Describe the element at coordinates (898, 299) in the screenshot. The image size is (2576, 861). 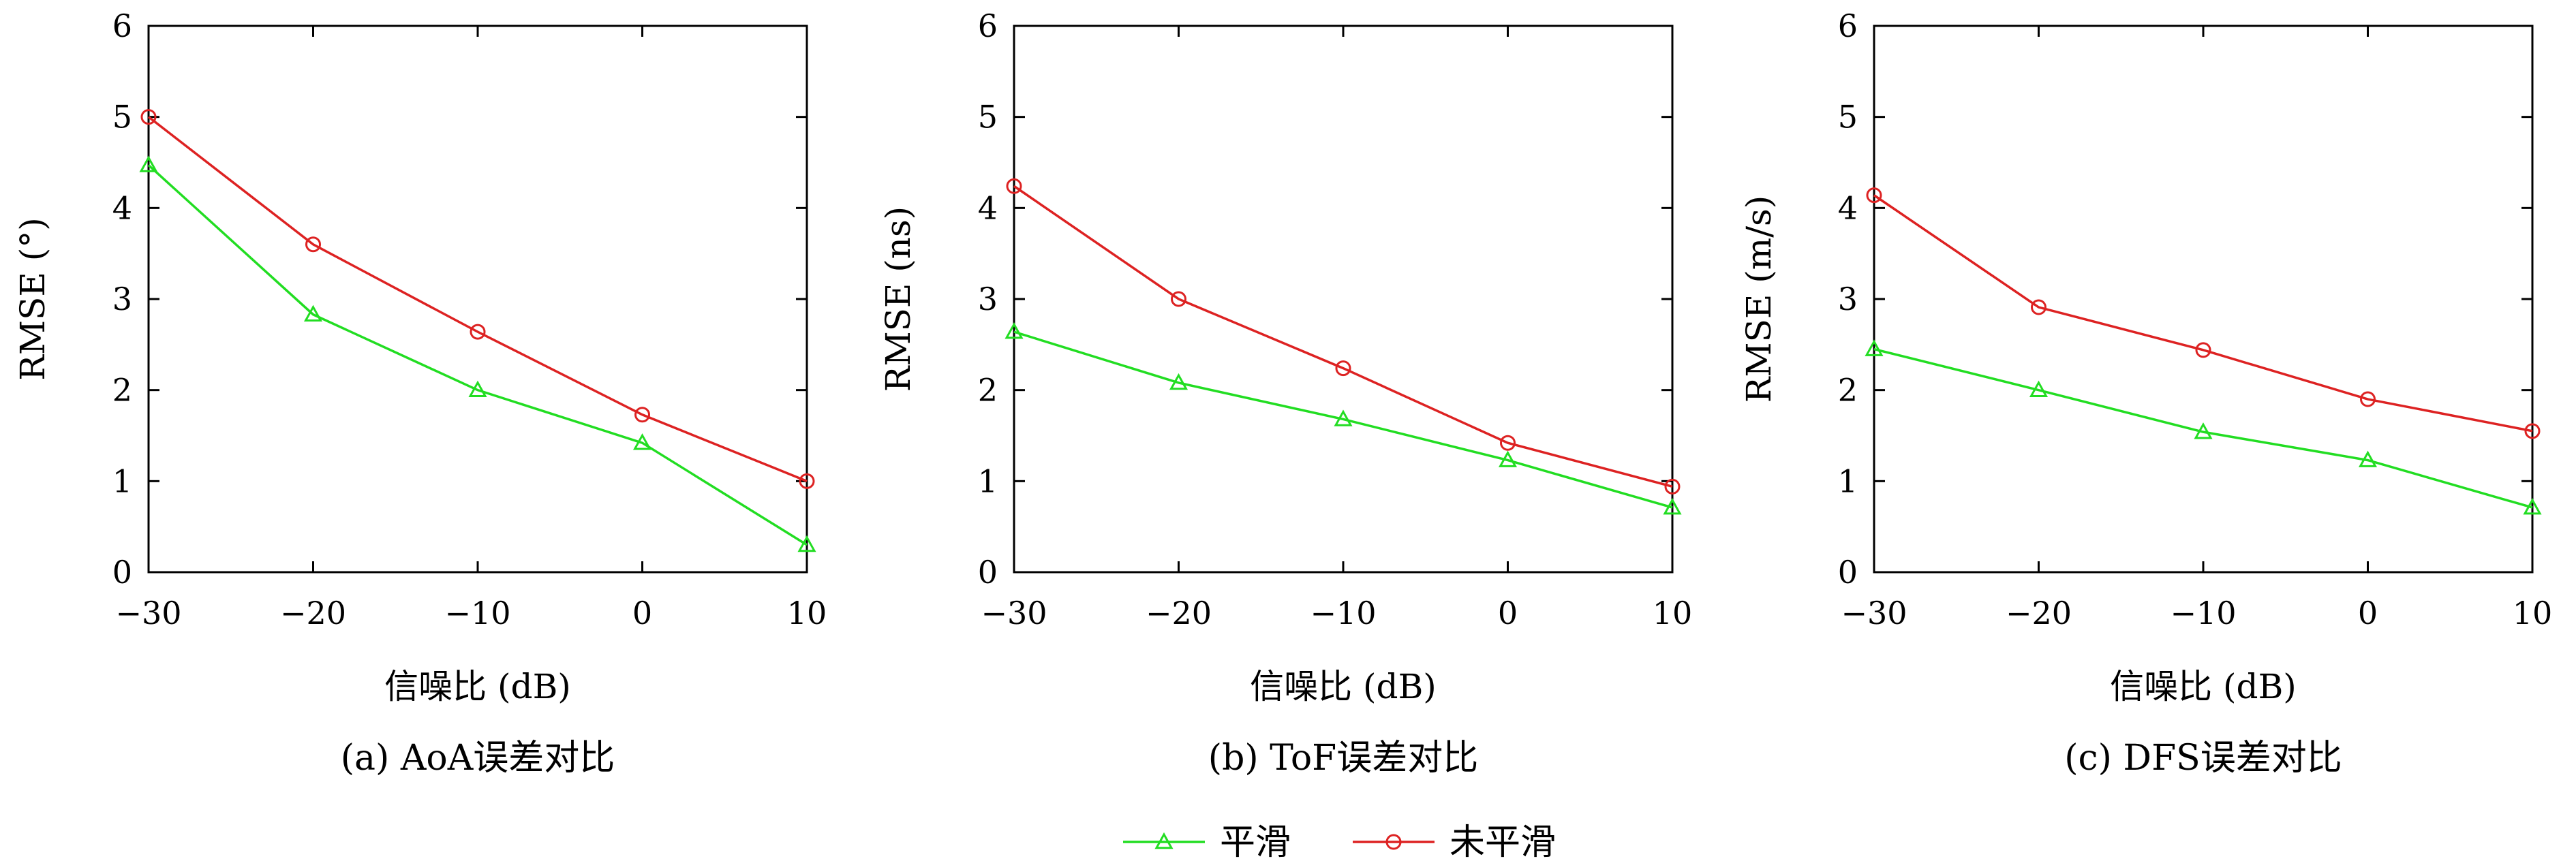
I see `y-axis-label: RMSE (ns)` at that location.